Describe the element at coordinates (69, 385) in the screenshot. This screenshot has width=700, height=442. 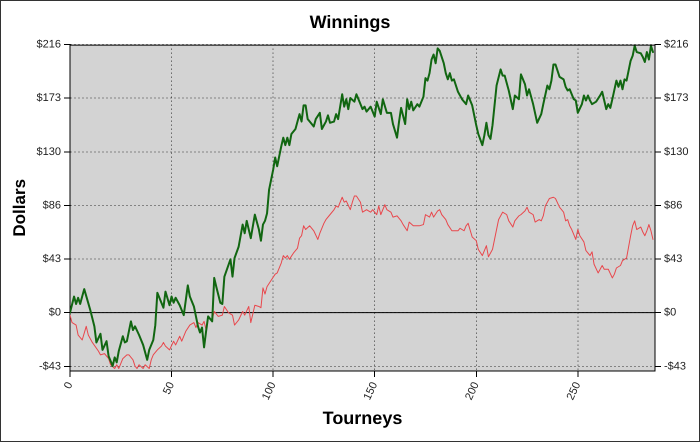
I see `x-tick-label: 0` at that location.